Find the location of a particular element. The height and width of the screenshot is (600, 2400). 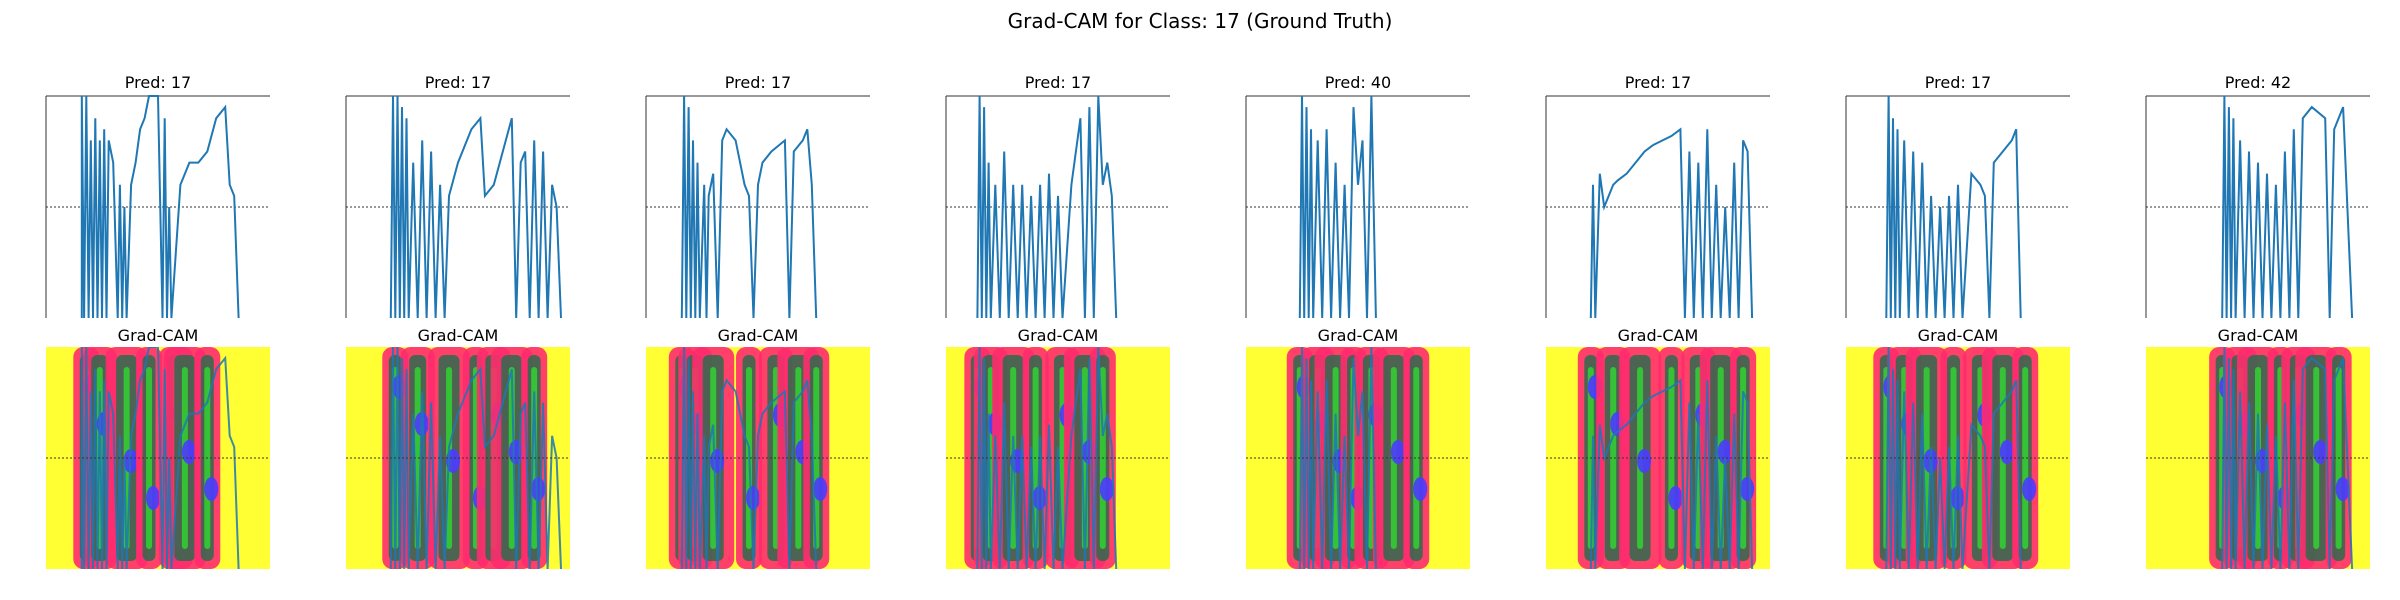

figure-title: Grad-CAM for Class: 17 (Ground Truth) is located at coordinates (1200, 21).